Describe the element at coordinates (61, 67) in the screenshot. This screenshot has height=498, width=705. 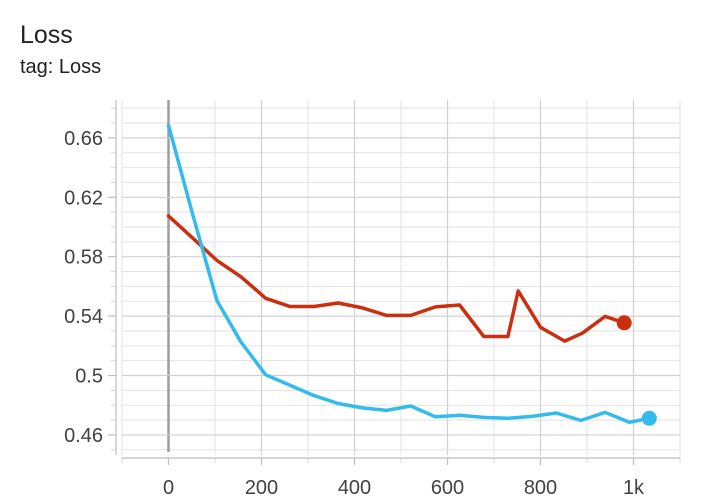
I see `chart-subtitle: tag: Loss` at that location.